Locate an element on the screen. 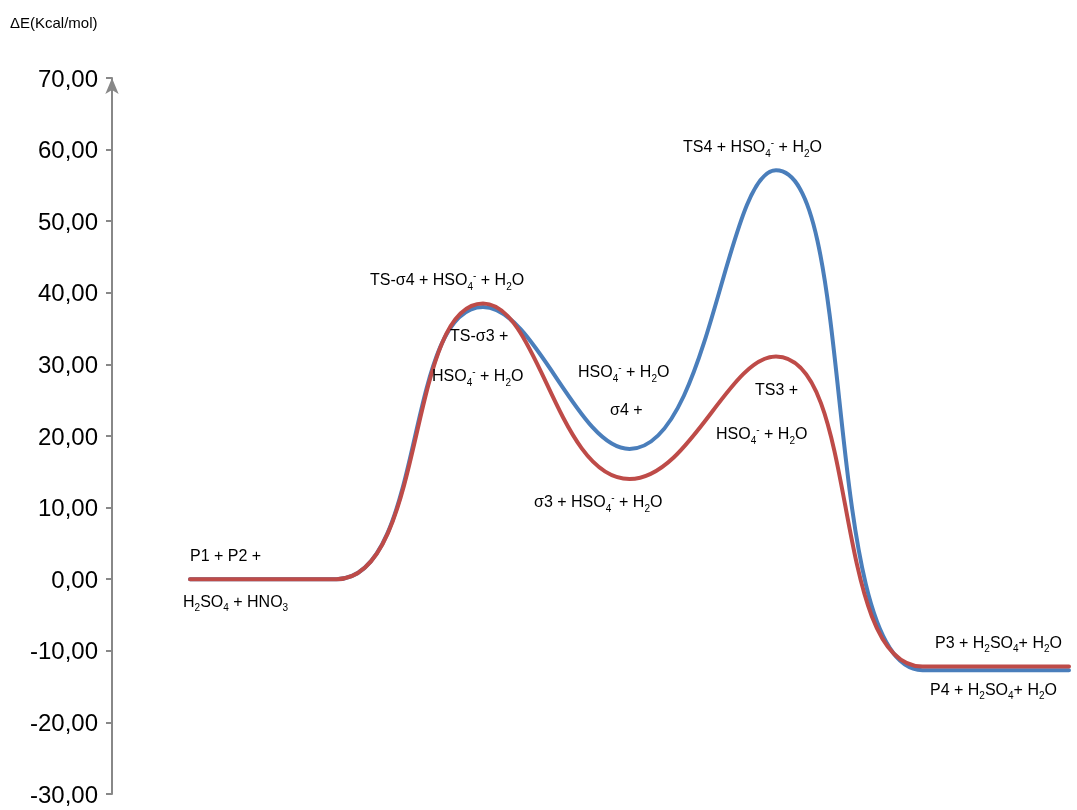 The width and height of the screenshot is (1077, 810). annotation: TS4 + HSO$_{4}$$^{-}$ + H$_{2}$O is located at coordinates (752, 148).